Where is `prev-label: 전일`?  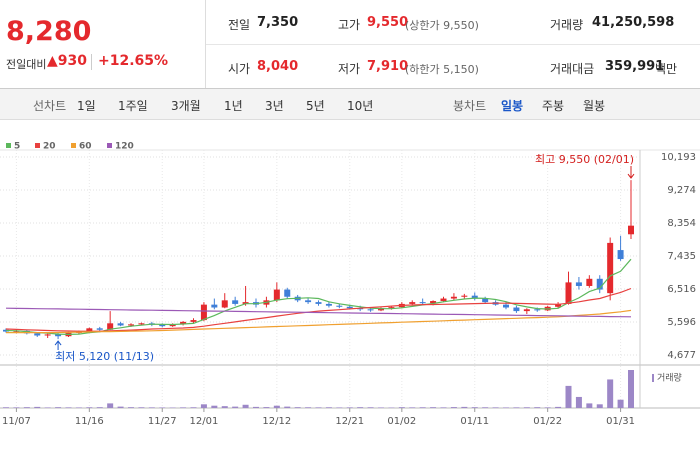
prev-label: 전일 is located at coordinates (239, 25).